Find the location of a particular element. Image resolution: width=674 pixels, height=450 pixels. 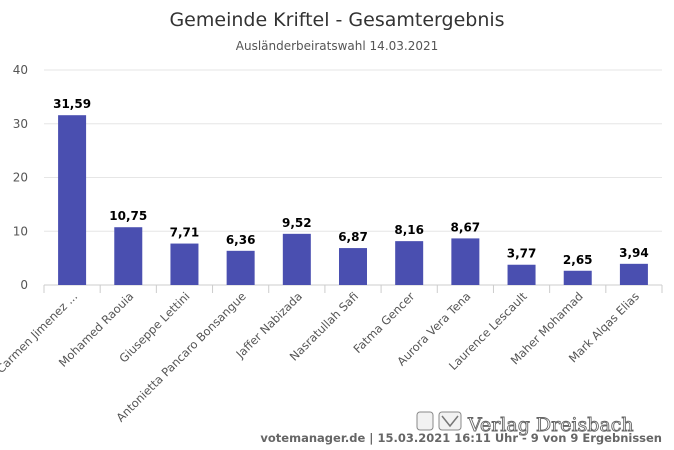

chart-subtitle: Ausländerbeiratswahl 14.03.2021 is located at coordinates (337, 46).